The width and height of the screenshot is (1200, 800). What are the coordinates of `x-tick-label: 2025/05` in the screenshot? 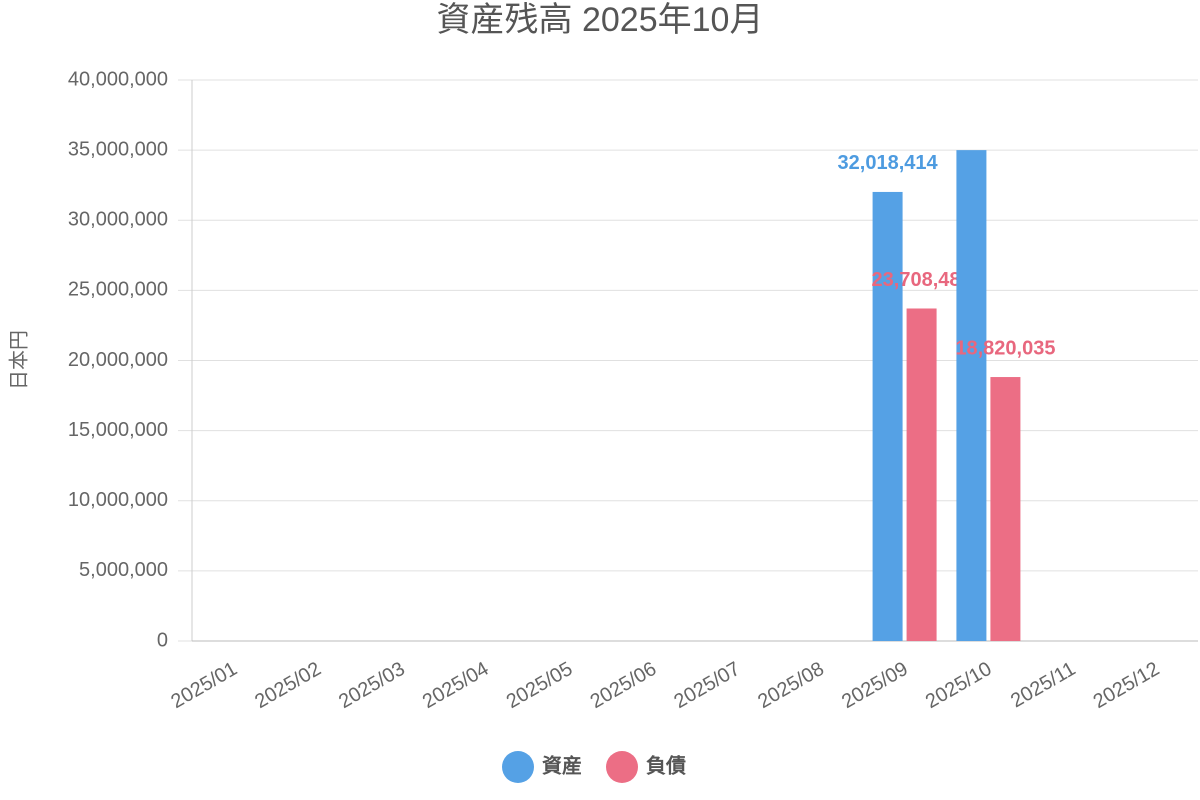 It's located at (540, 685).